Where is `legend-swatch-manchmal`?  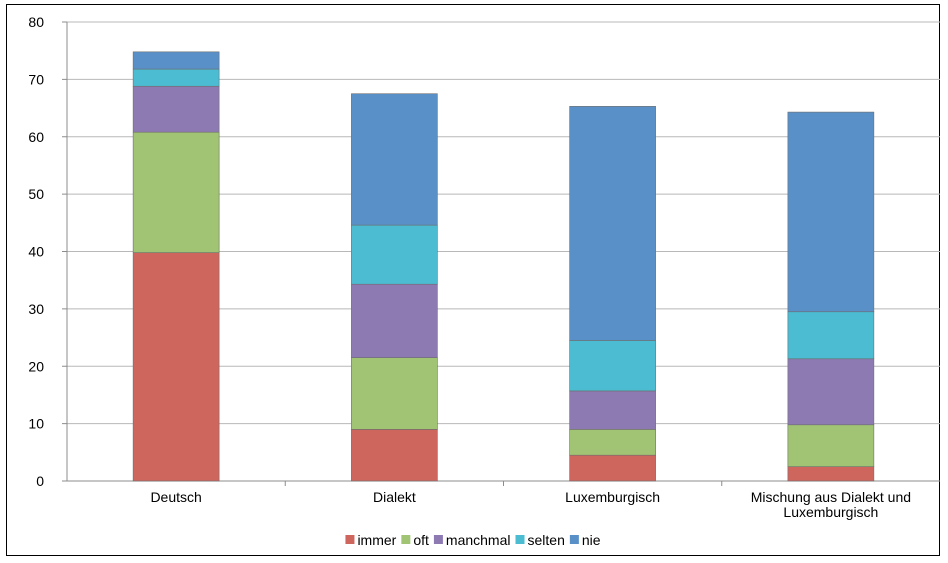
legend-swatch-manchmal is located at coordinates (438, 539).